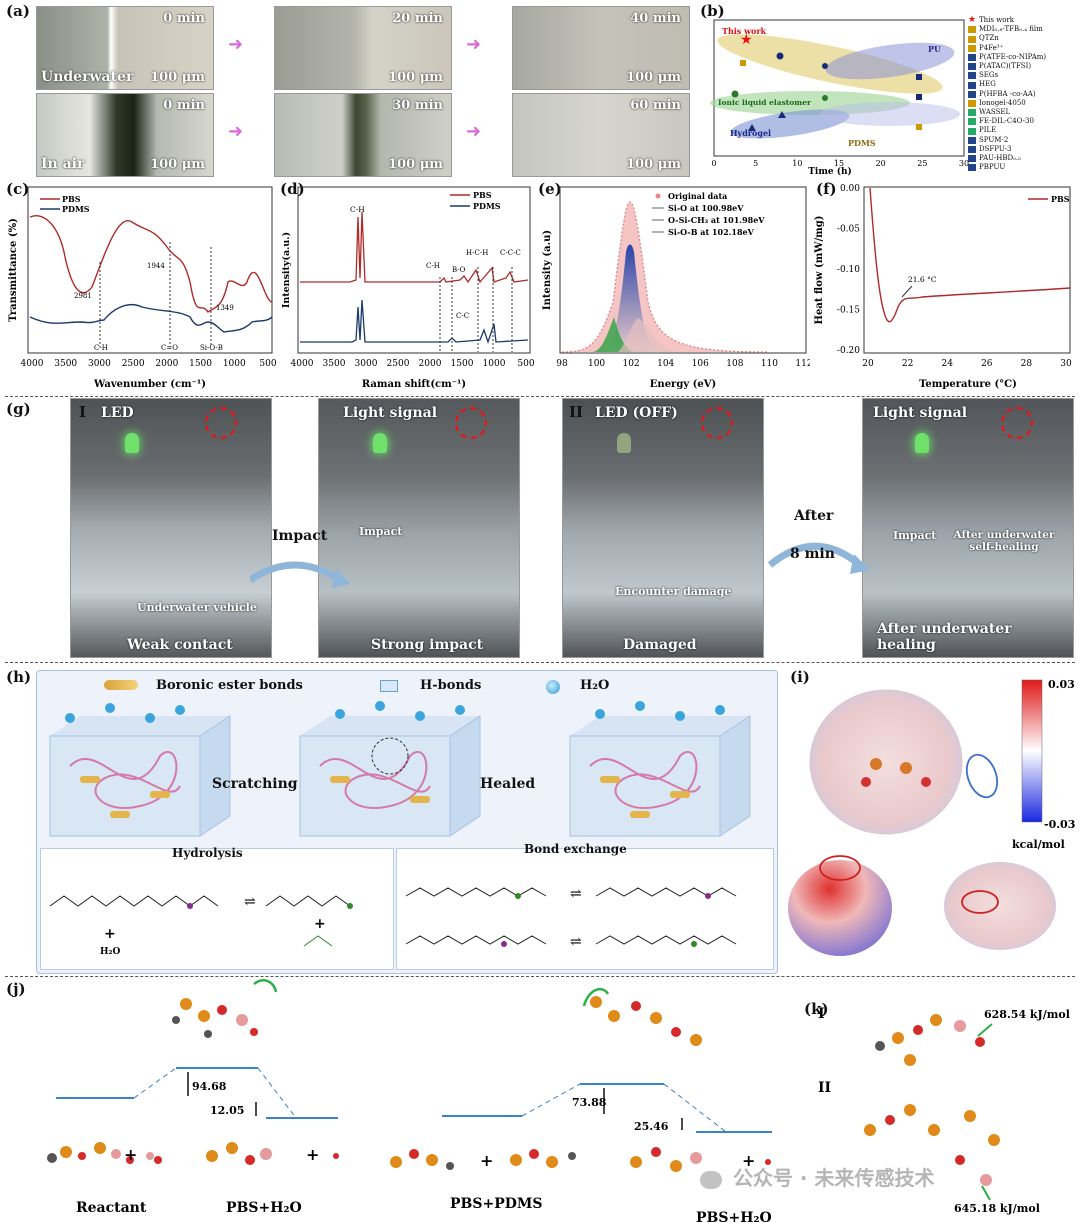 The height and width of the screenshot is (1223, 1080). I want to click on legend-entry: P4Fe³⁺, so click(1022, 48).